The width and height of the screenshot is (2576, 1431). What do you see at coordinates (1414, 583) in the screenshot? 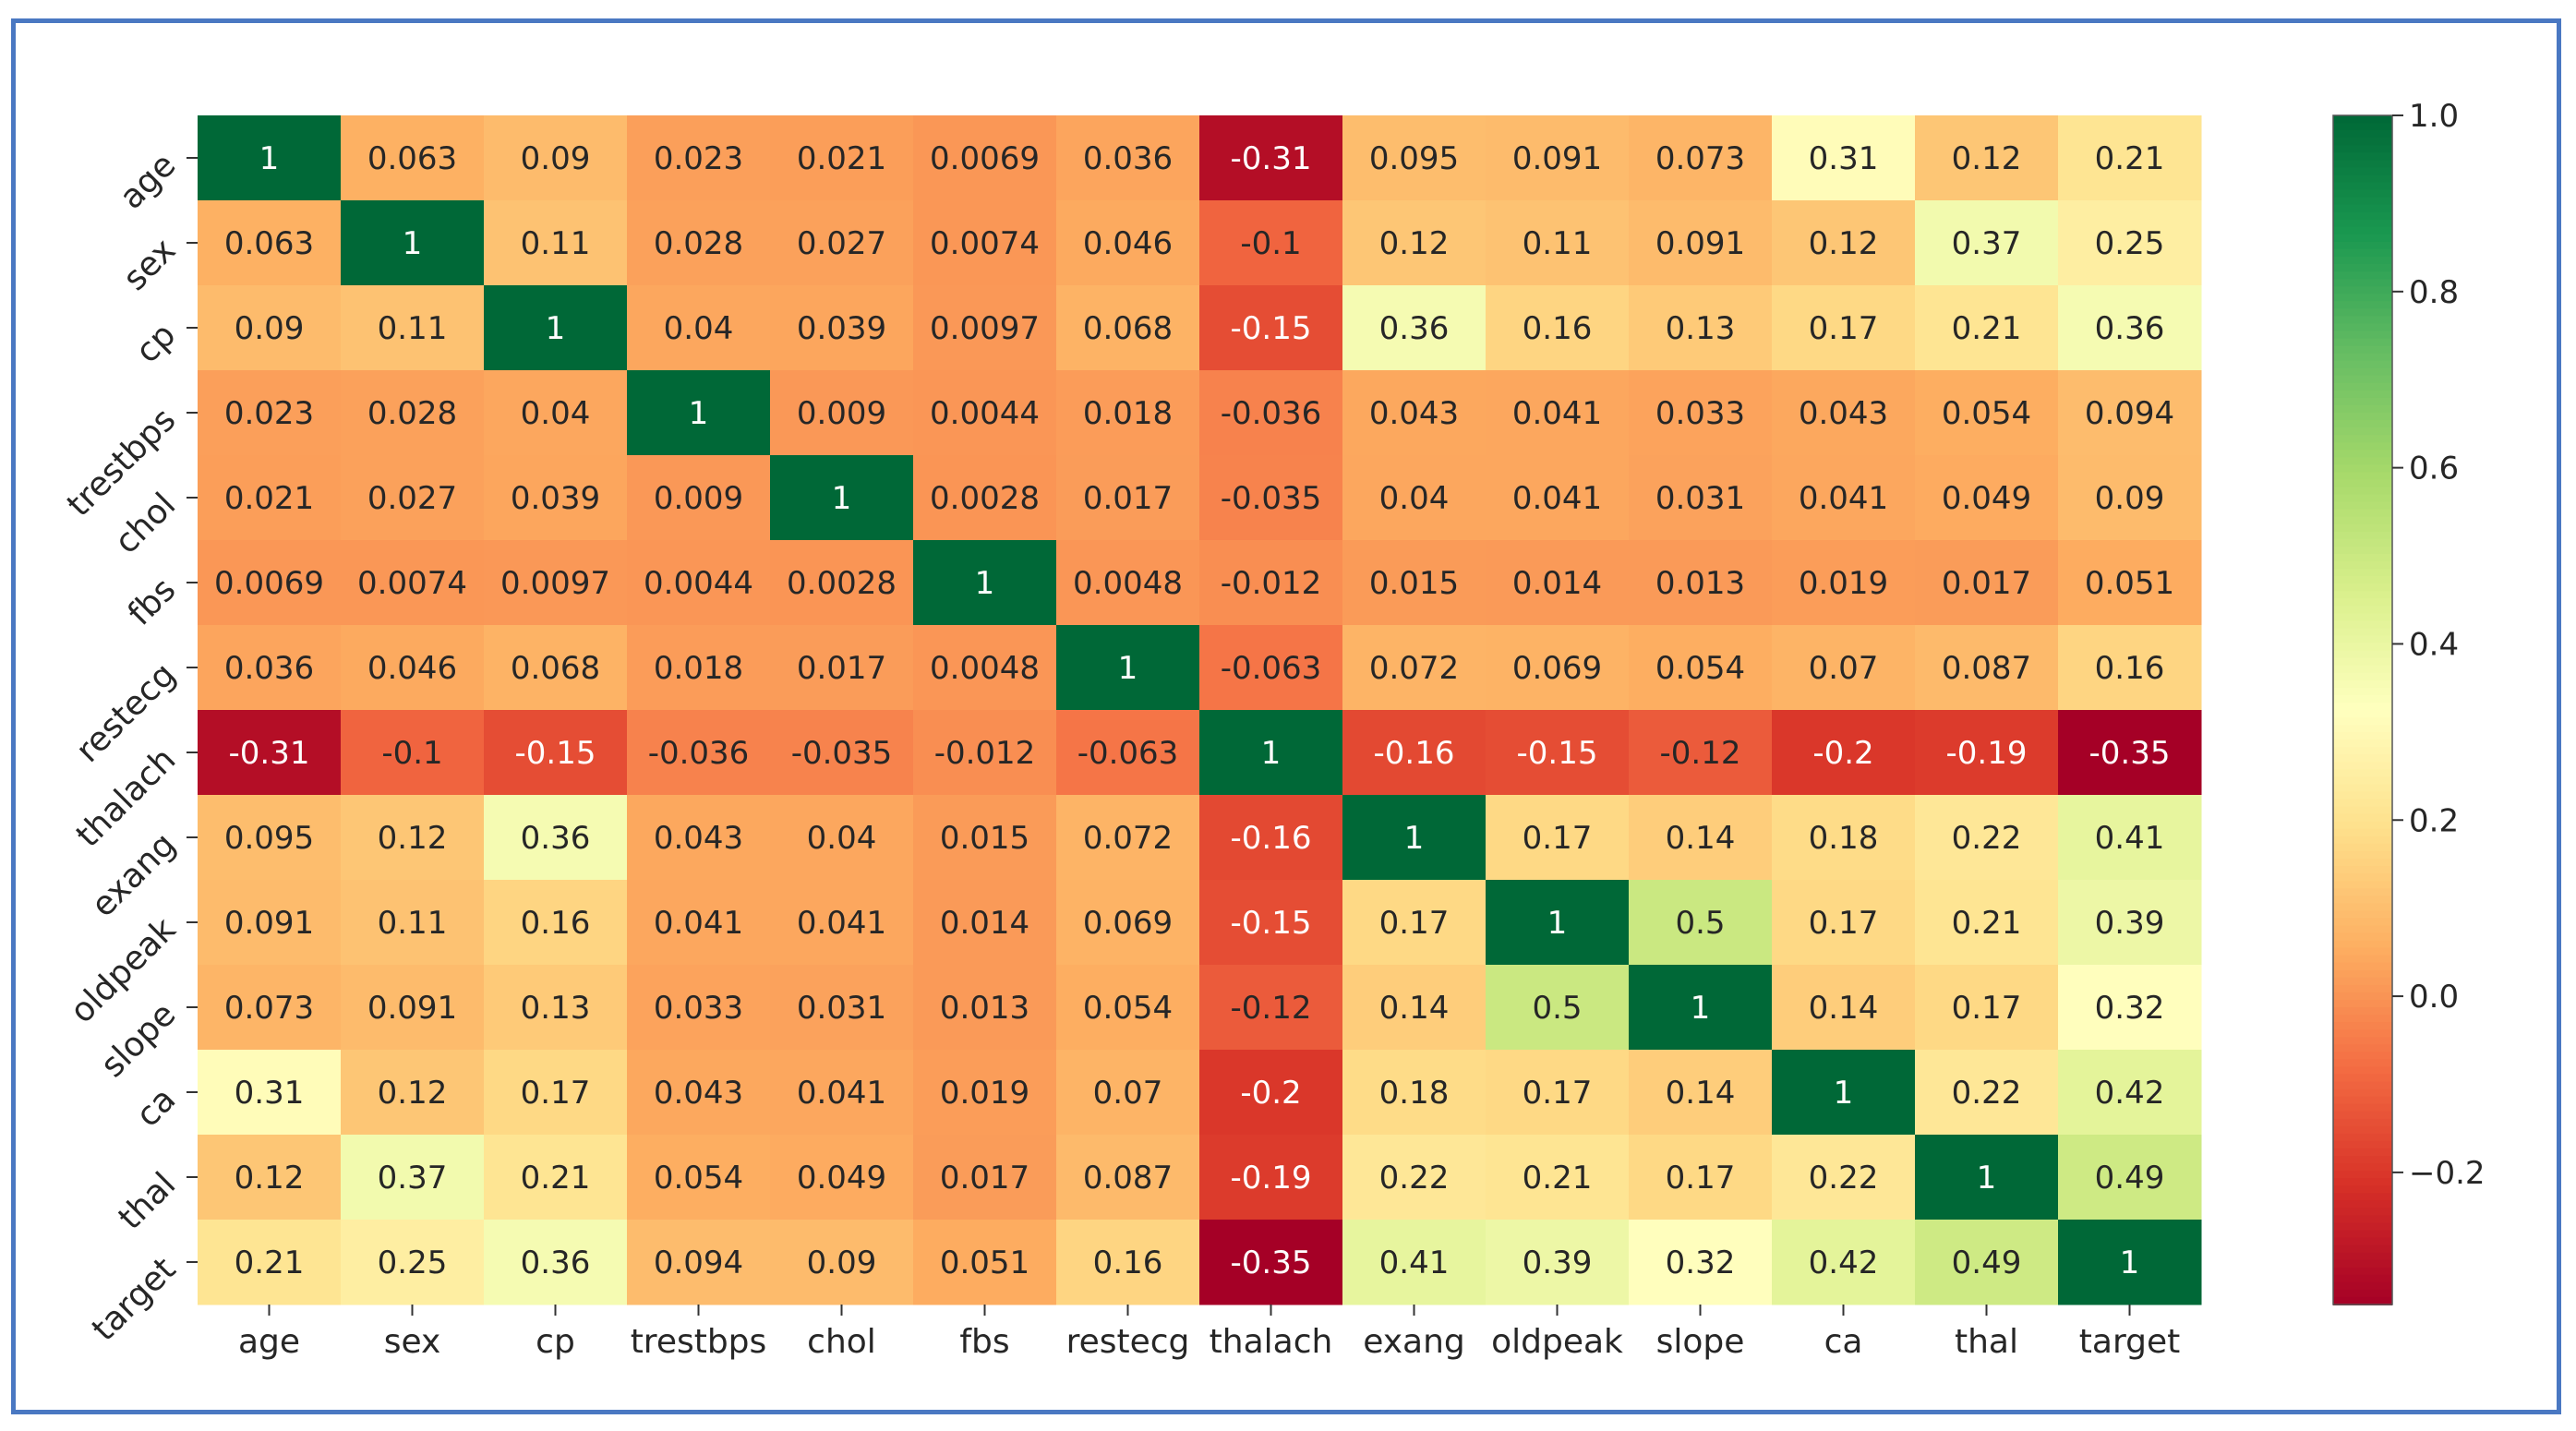
I see `heatmap-cell-fbs-exang` at bounding box center [1414, 583].